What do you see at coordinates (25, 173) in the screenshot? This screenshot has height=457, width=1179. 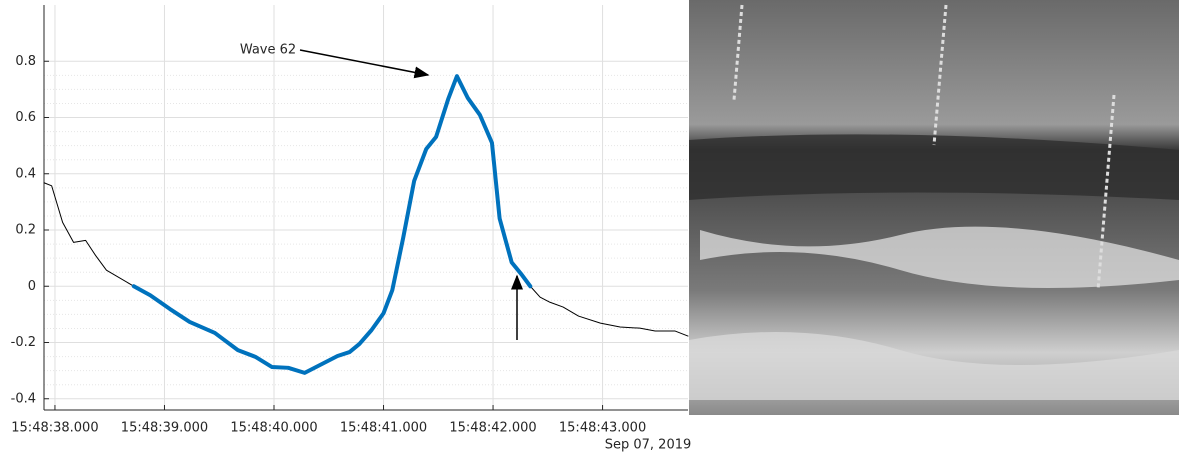 I see `y-tick-label: 0.4` at bounding box center [25, 173].